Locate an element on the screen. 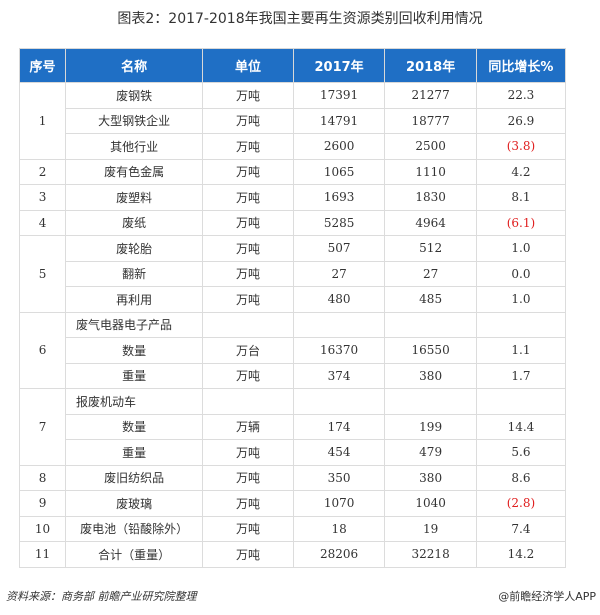 The height and width of the screenshot is (615, 600). cell-y2017: 1693 is located at coordinates (339, 197).